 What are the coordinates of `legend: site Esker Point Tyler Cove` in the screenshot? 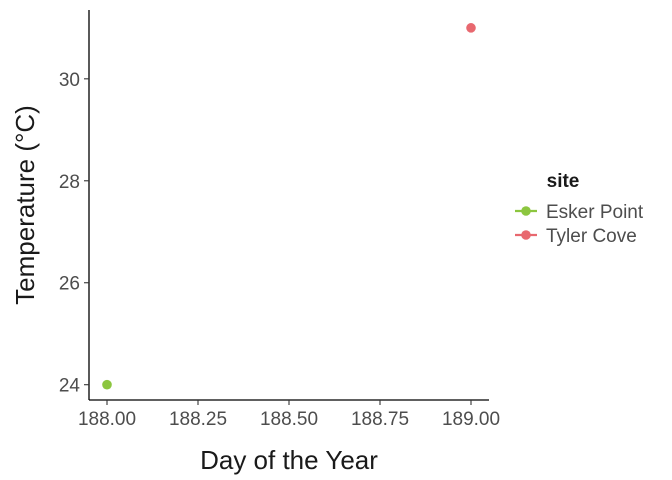 It's located at (579, 209).